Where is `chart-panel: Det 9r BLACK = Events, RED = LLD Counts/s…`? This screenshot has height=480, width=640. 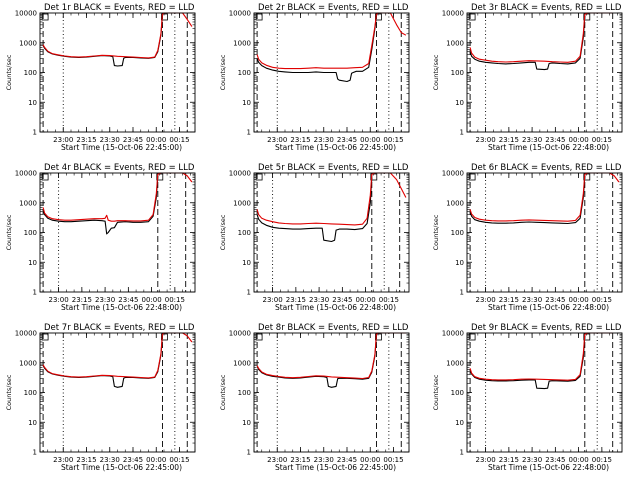 chart-panel: Det 9r BLACK = Events, RED = LLD Counts/s… is located at coordinates (527, 397).